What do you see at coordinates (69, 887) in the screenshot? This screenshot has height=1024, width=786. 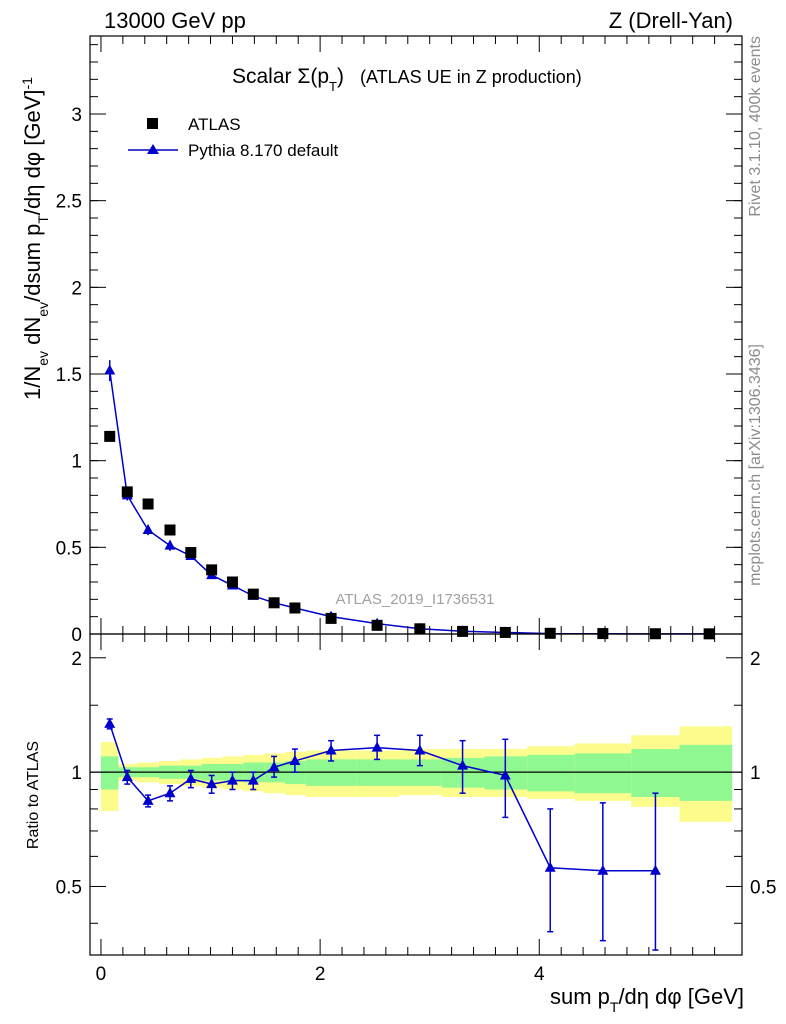 I see `ratio-y-tick-label: 0.5` at bounding box center [69, 887].